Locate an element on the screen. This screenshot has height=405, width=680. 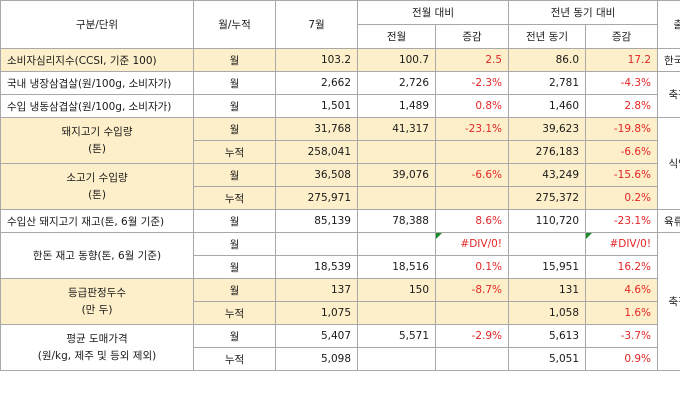
prev-month-cell: 39,076 is located at coordinates (396, 175).